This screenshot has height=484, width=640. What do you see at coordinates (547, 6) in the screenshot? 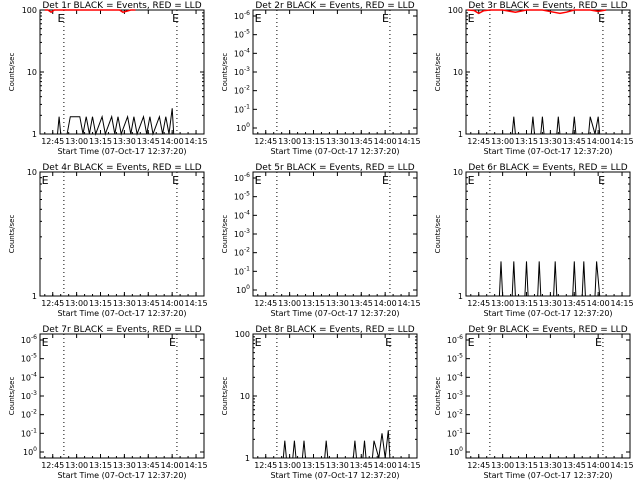
I see `chart-title: Det 3r BLACK = Events, RED = LLD` at bounding box center [547, 6].